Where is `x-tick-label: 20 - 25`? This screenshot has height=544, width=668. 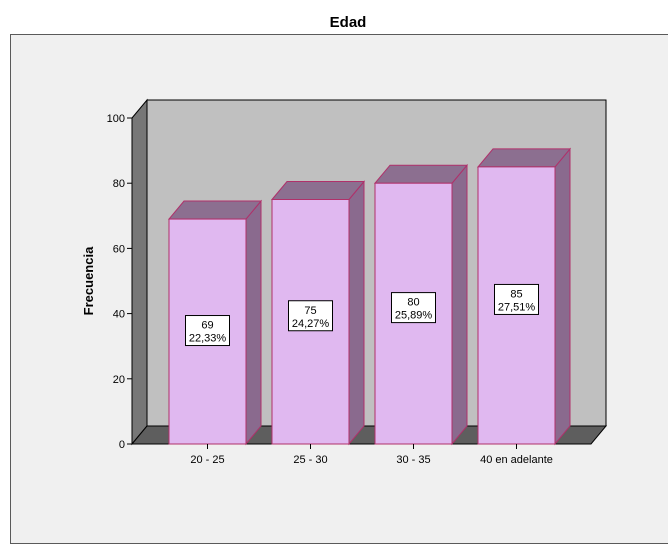 x-tick-label: 20 - 25 is located at coordinates (207, 460).